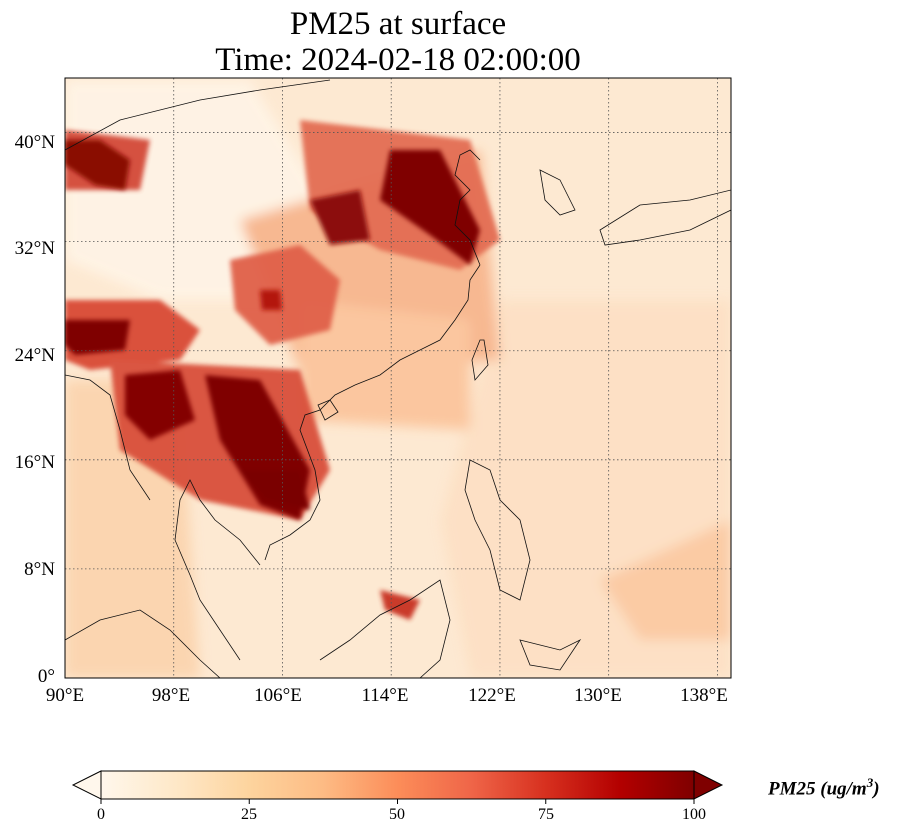 This screenshot has width=905, height=836. Describe the element at coordinates (708, 785) in the screenshot. I see `colorbar-extend-max` at that location.